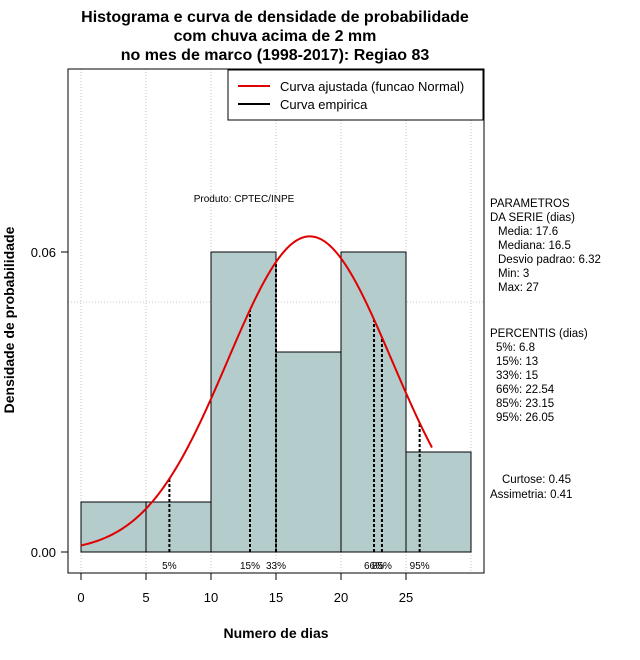  I want to click on y-tick-label: 0.06, so click(43, 252).